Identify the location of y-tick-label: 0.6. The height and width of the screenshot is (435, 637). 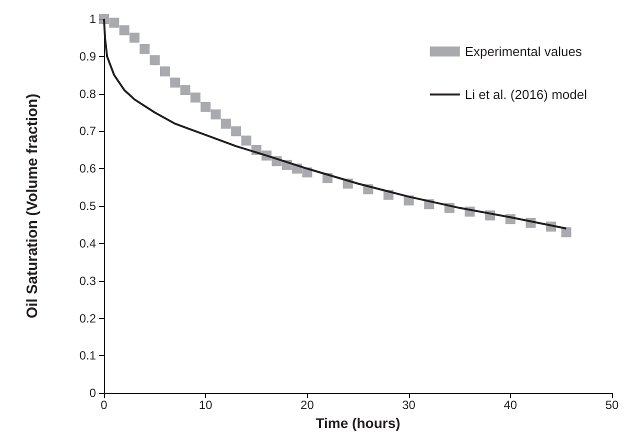
(87, 169).